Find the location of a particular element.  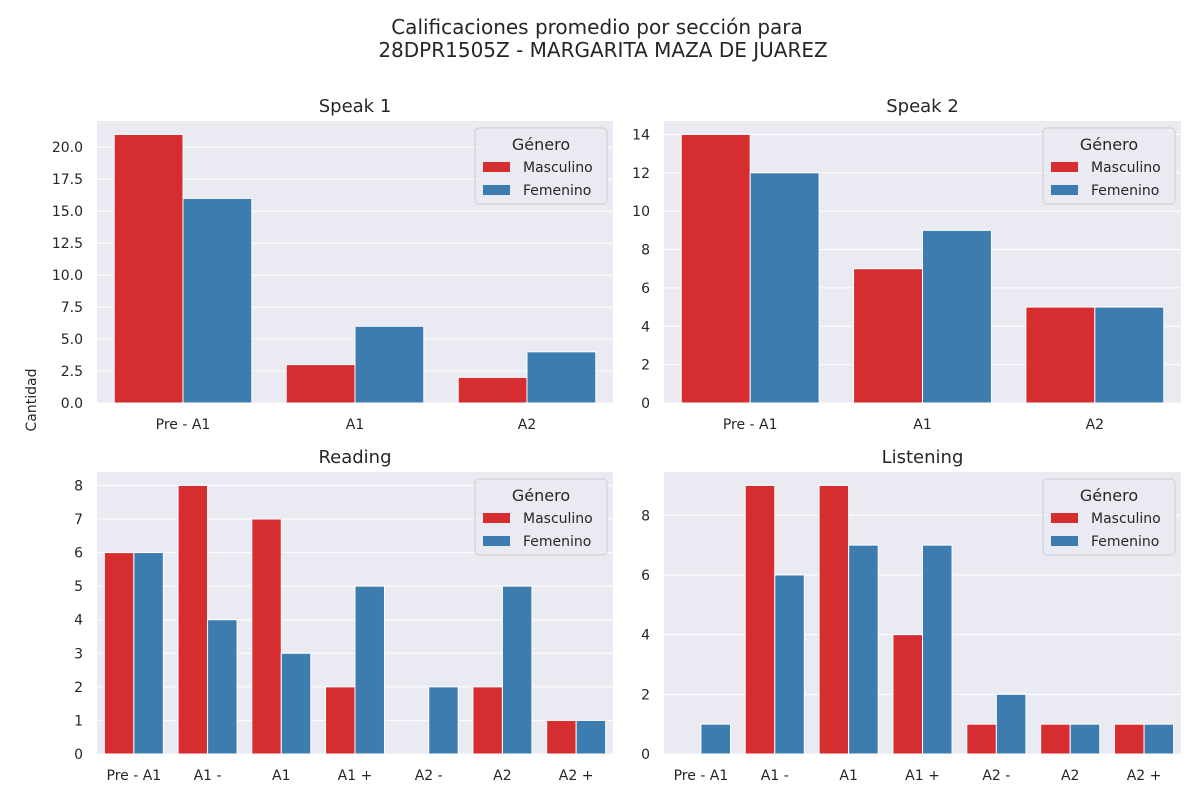

panel-title: Speak 2 is located at coordinates (922, 106).